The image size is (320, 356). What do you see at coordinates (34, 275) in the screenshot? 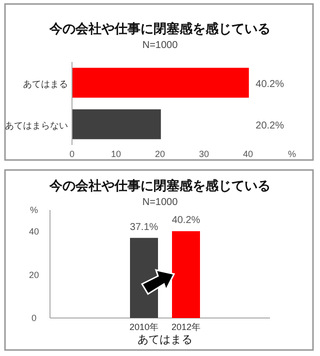
I see `y-tick-label: 20` at bounding box center [34, 275].